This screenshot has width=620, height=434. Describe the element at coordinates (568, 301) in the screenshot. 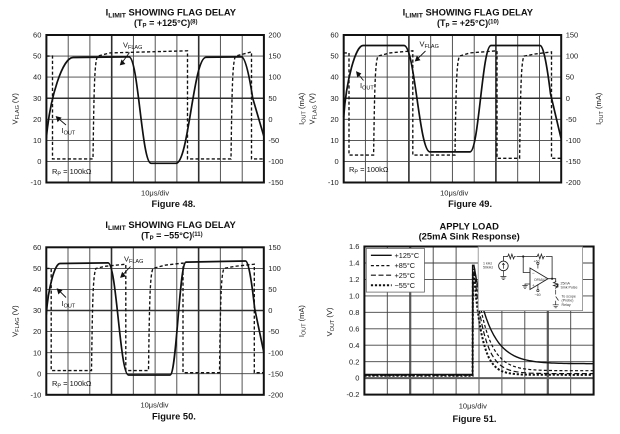

I see `svg-text: (Probe)` at that location.